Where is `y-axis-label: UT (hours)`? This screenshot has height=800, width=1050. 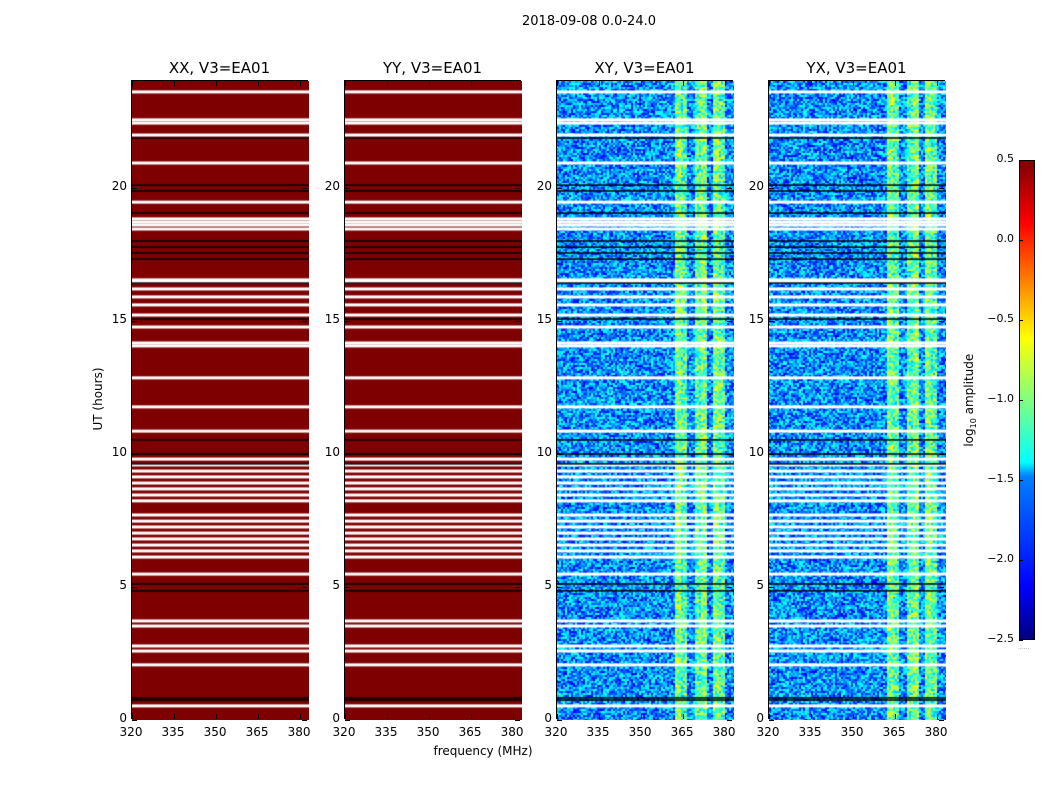
y-axis-label: UT (hours) is located at coordinates (98, 399).